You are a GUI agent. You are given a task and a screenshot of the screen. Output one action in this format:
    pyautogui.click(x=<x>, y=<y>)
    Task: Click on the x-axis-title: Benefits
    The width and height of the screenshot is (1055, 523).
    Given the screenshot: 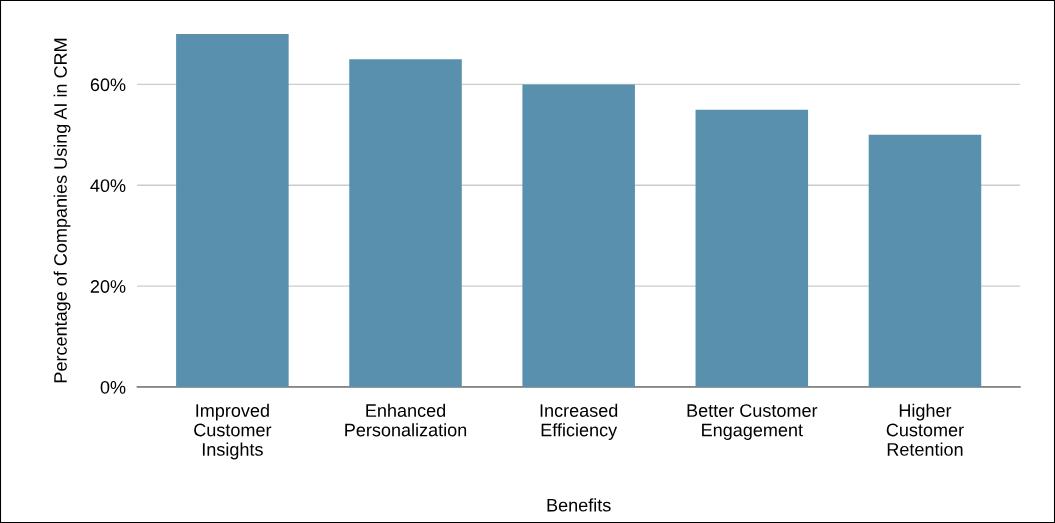 What is the action you would take?
    pyautogui.click(x=579, y=505)
    